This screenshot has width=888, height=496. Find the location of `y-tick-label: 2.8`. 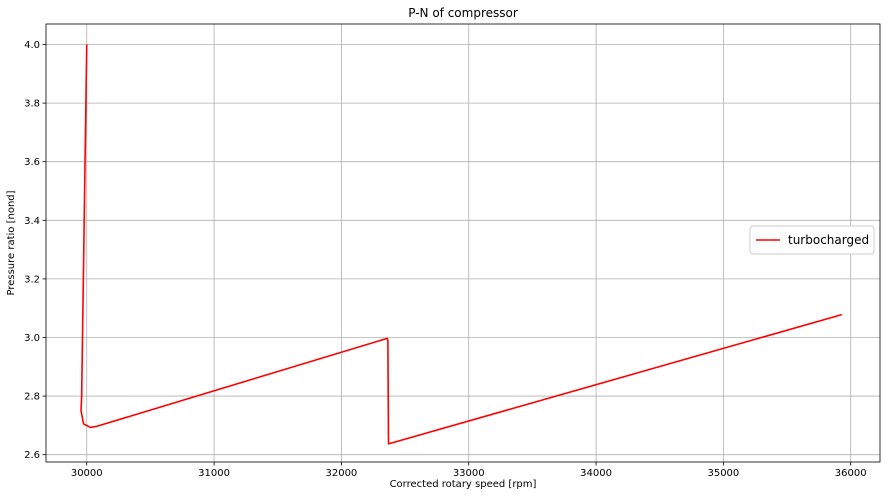

y-tick-label: 2.8 is located at coordinates (32, 397).